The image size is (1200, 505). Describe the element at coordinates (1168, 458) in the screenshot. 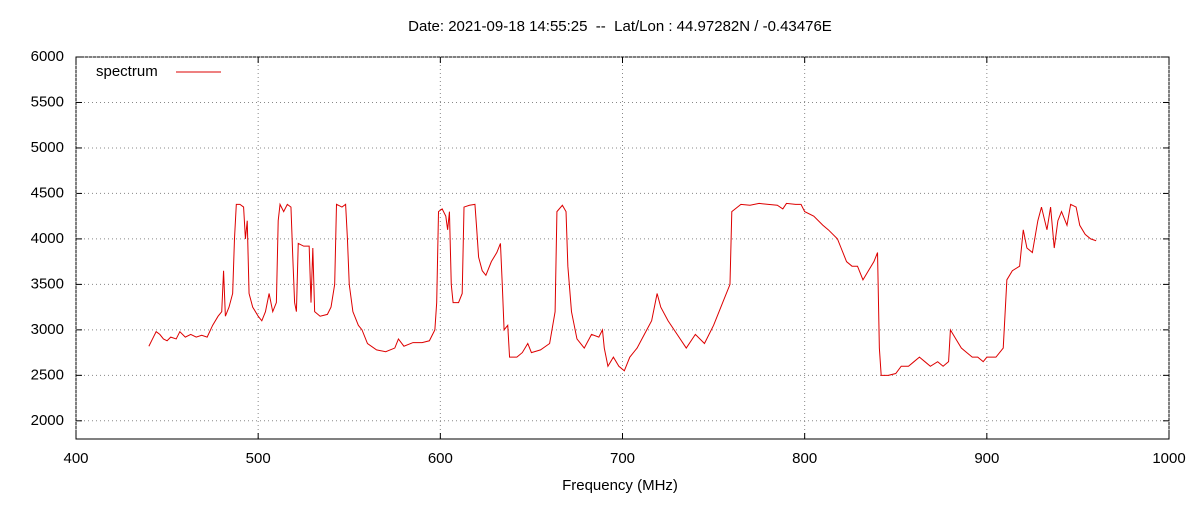

I see `x-tick-label: 1000` at that location.